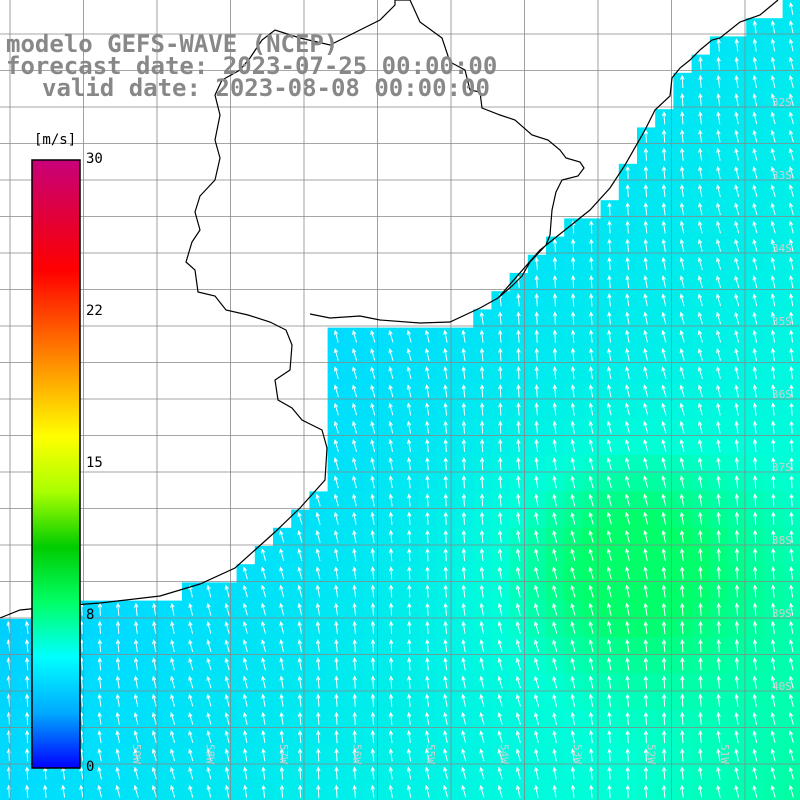 This screenshot has width=800, height=800. What do you see at coordinates (782, 394) in the screenshot?
I see `latitude-label: 36S` at bounding box center [782, 394].